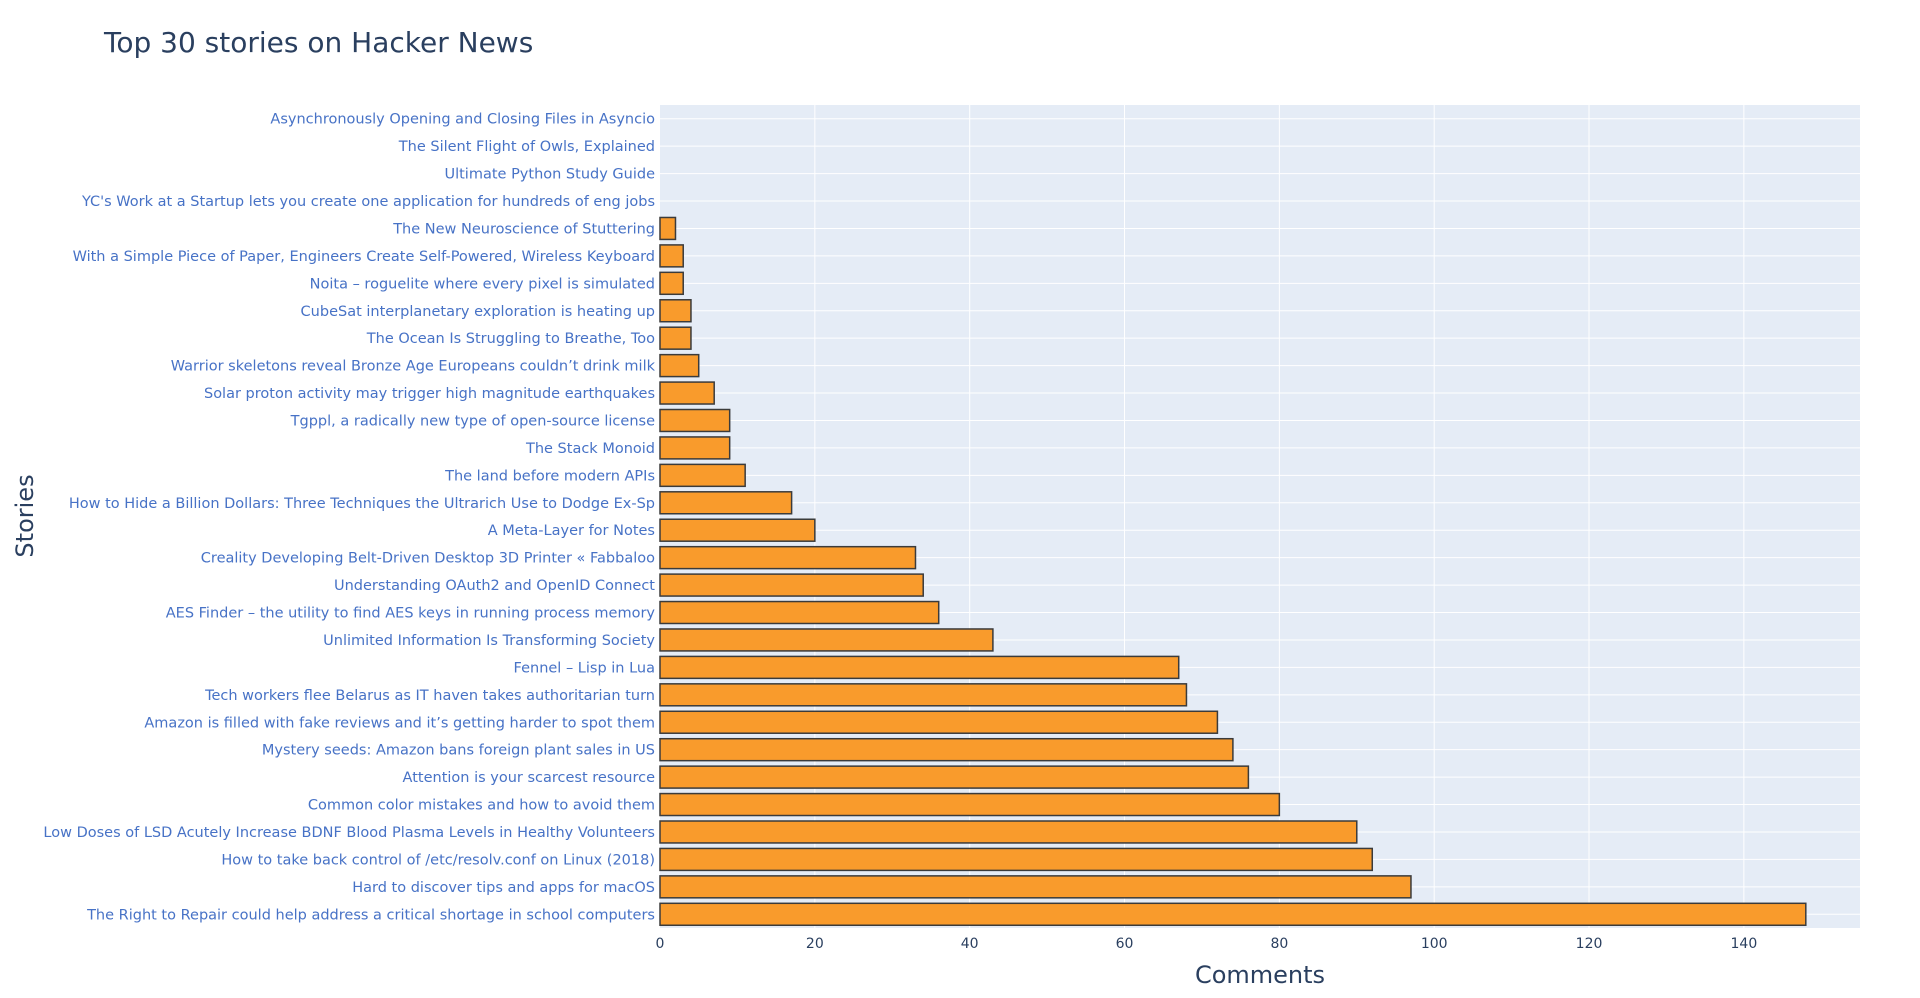 The width and height of the screenshot is (1920, 998). I want to click on y-tick-label: Understanding OAuth2 and OpenID Connect, so click(494, 586).